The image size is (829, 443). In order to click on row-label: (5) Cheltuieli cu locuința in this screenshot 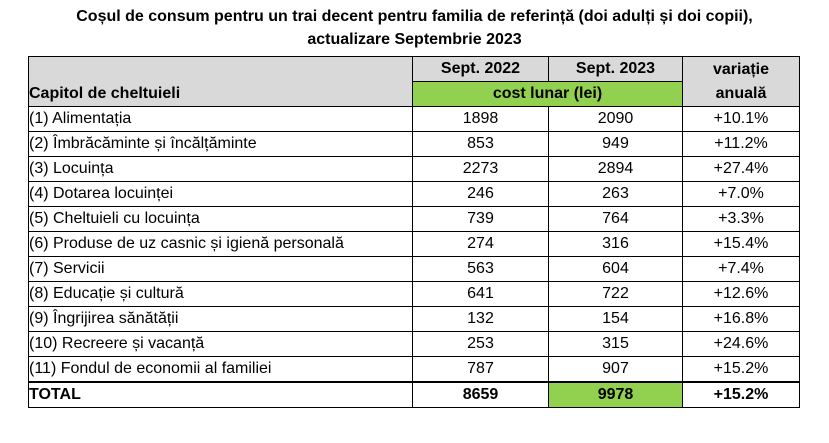, I will do `click(220, 219)`.